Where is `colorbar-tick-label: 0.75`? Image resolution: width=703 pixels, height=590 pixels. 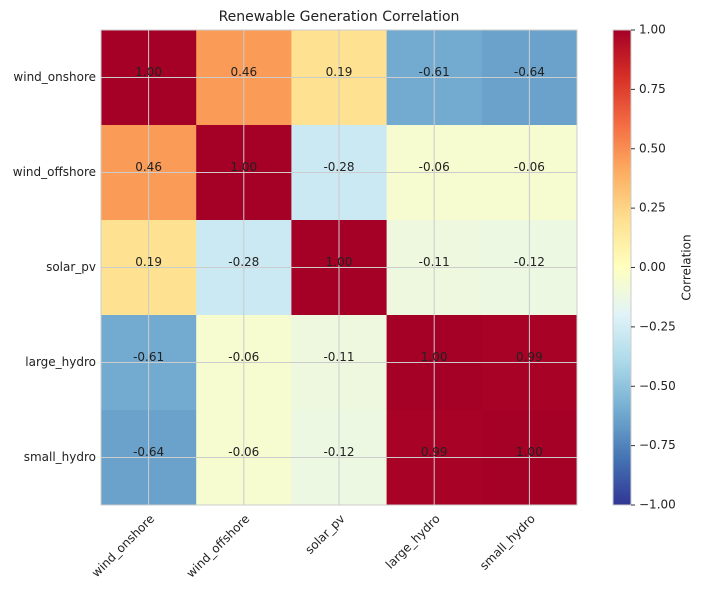
colorbar-tick-label: 0.75 is located at coordinates (652, 89).